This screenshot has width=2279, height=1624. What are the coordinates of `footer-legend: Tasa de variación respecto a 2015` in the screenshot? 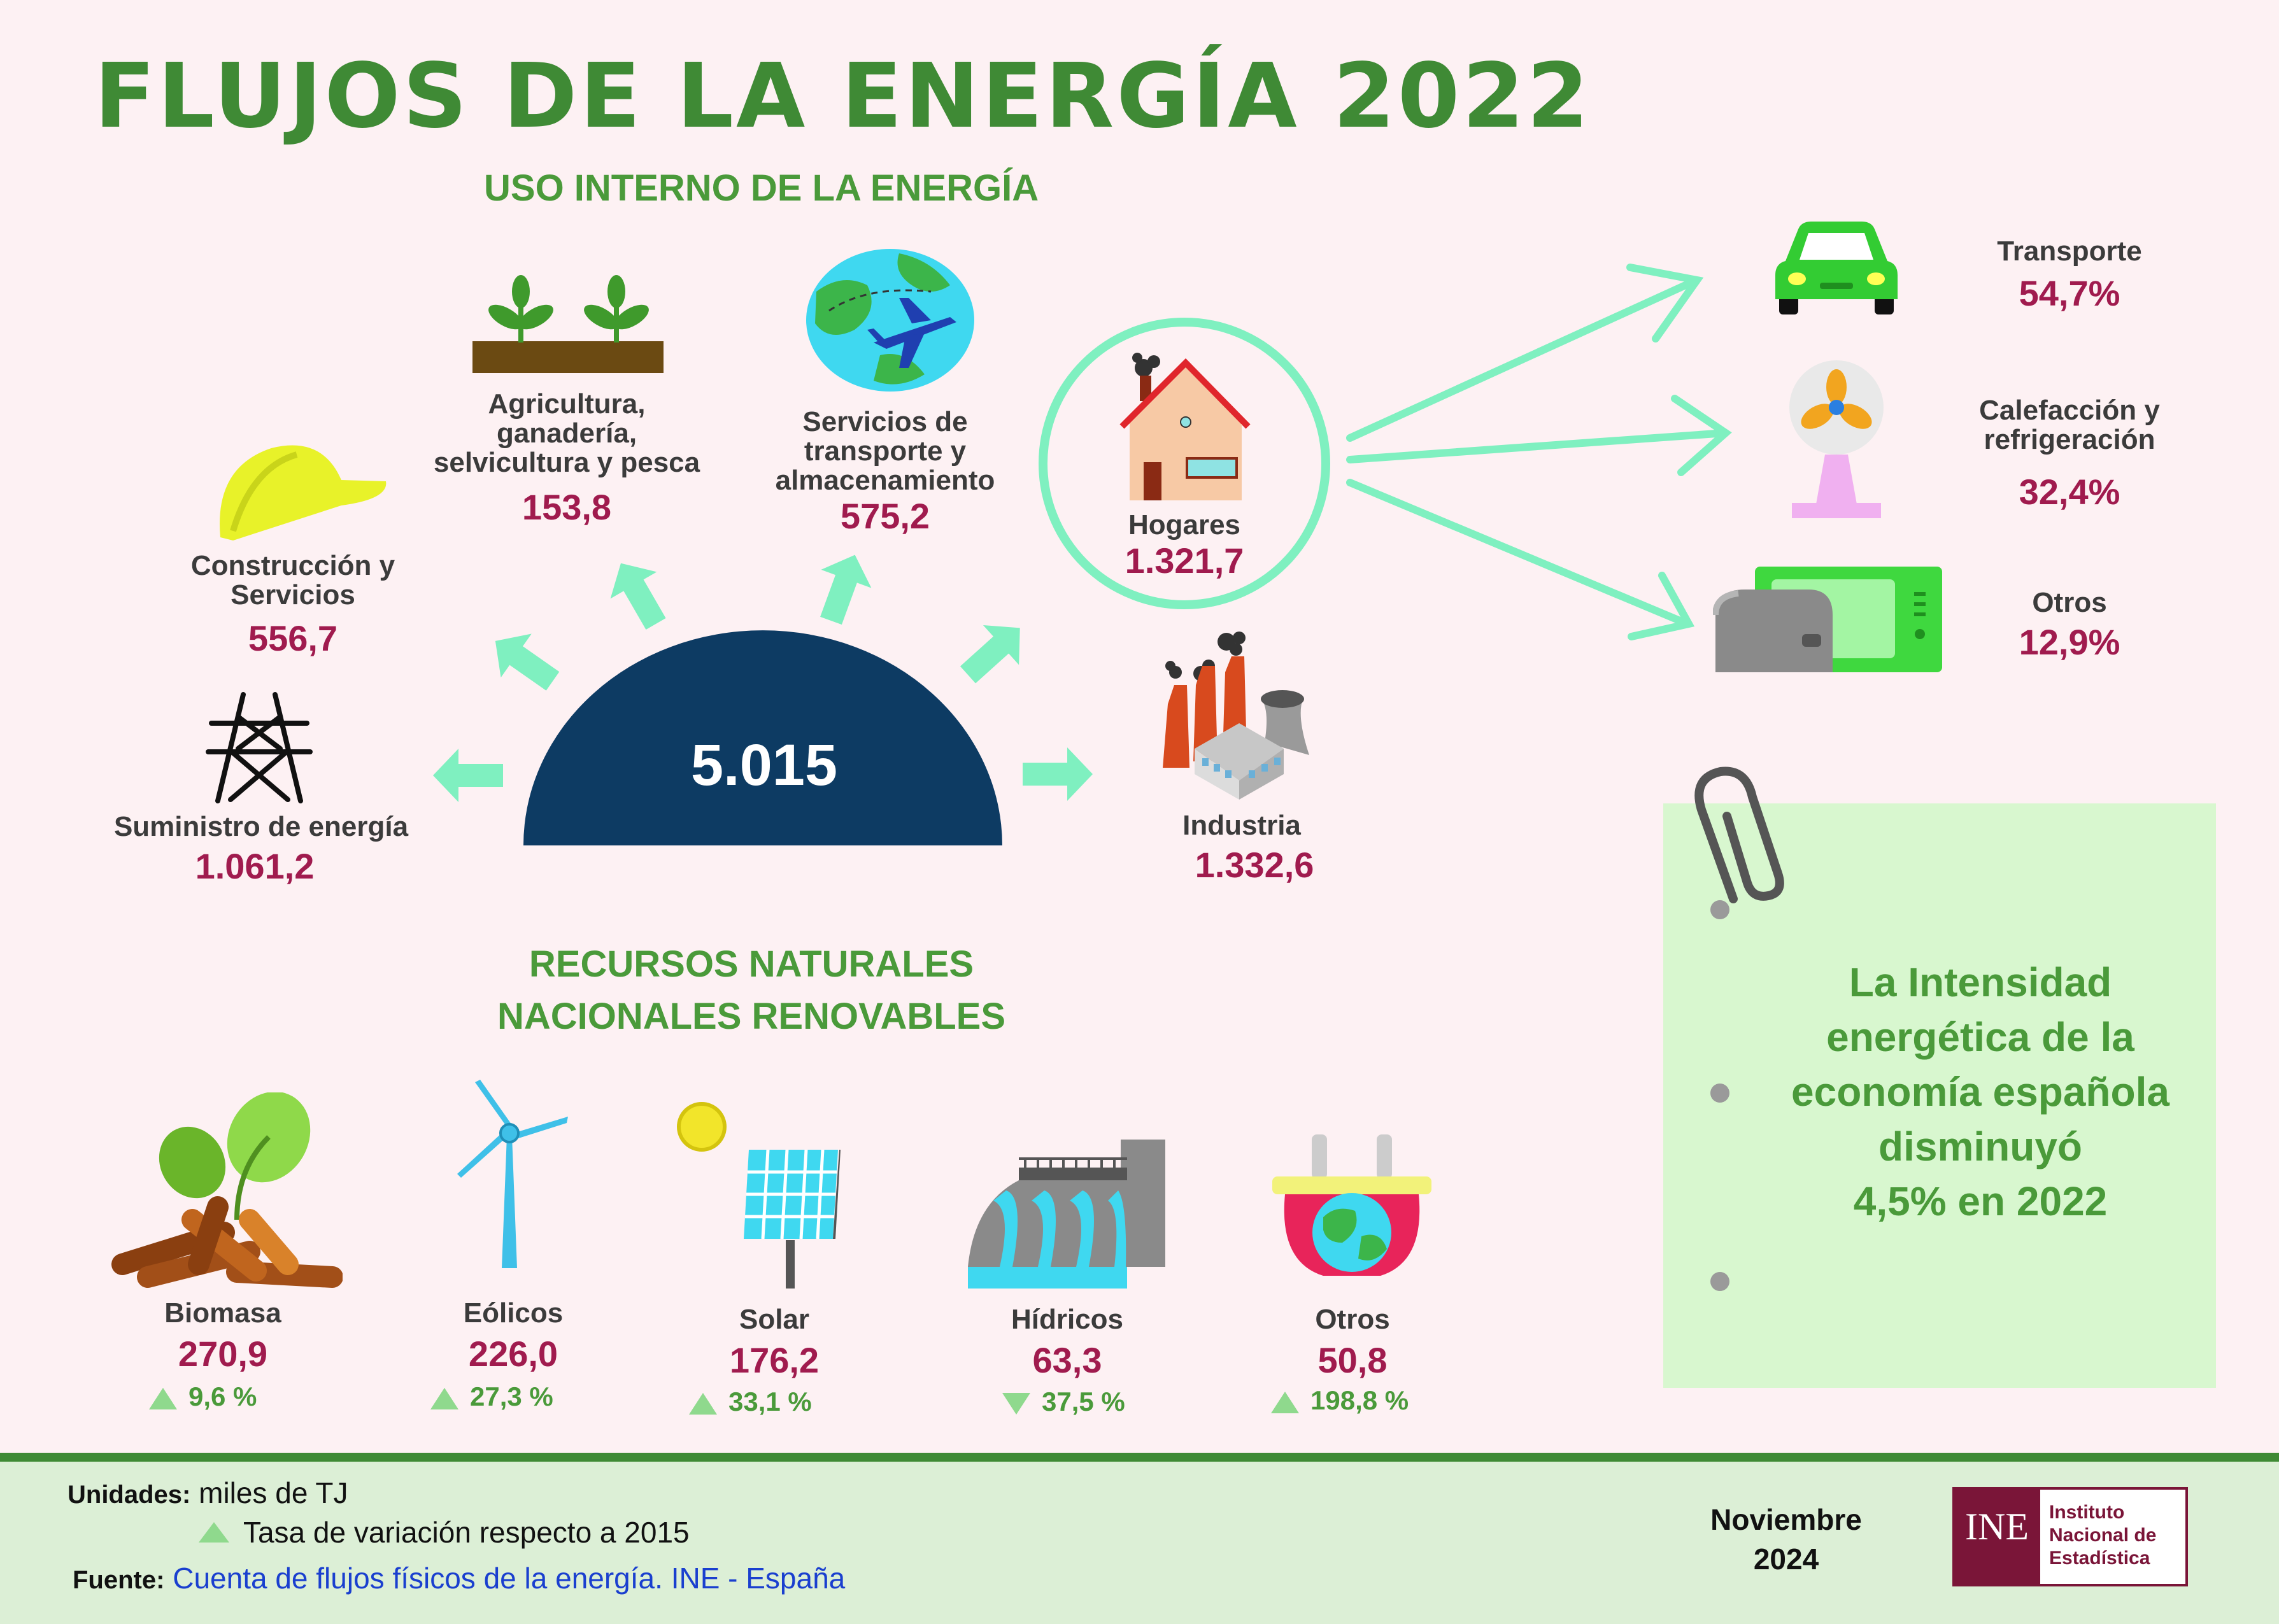 It's located at (444, 1532).